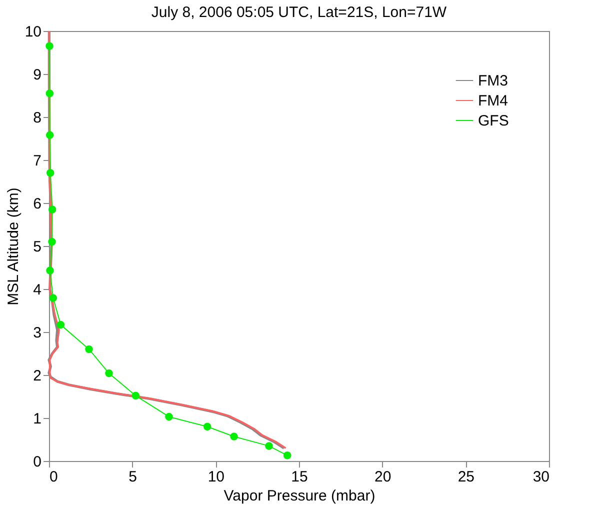 This screenshot has height=525, width=610. I want to click on x-tick-label: 30, so click(541, 477).